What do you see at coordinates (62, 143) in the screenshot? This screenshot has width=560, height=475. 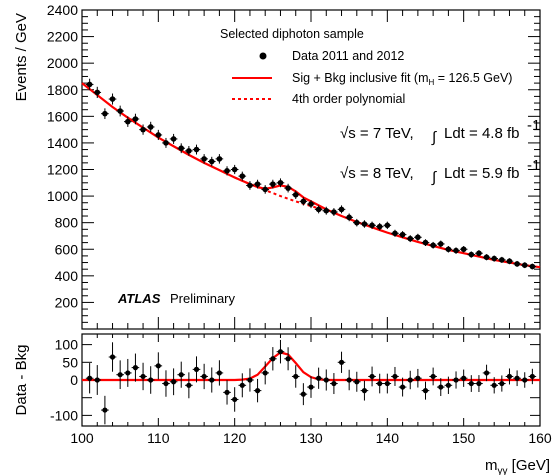 I see `main-y-tick-label: 1400` at bounding box center [62, 143].